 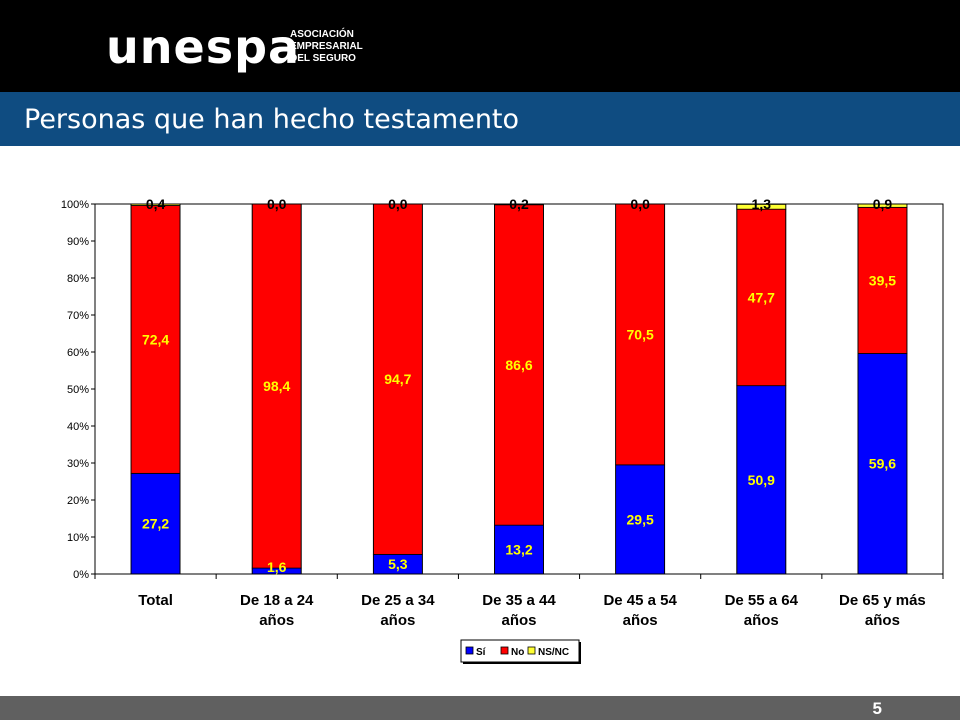 I want to click on data-label-si: 29,5, so click(x=640, y=519).